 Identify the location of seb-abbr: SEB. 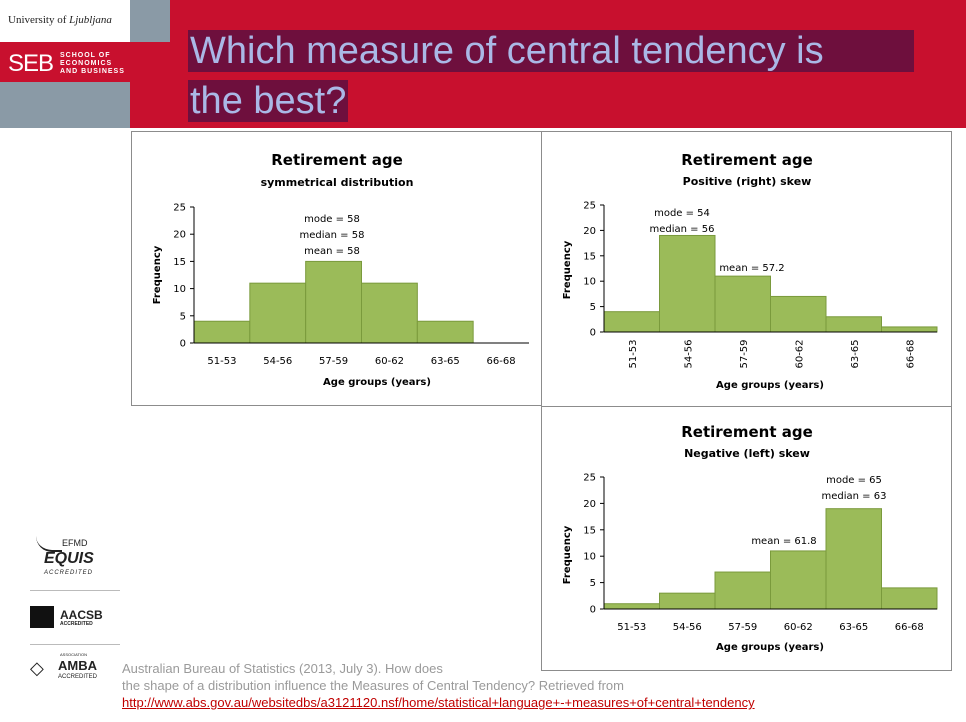
(31, 63).